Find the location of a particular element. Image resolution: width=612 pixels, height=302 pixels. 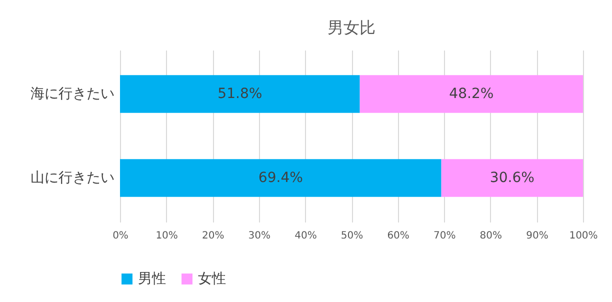

x-tick-label: 60% is located at coordinates (398, 236).